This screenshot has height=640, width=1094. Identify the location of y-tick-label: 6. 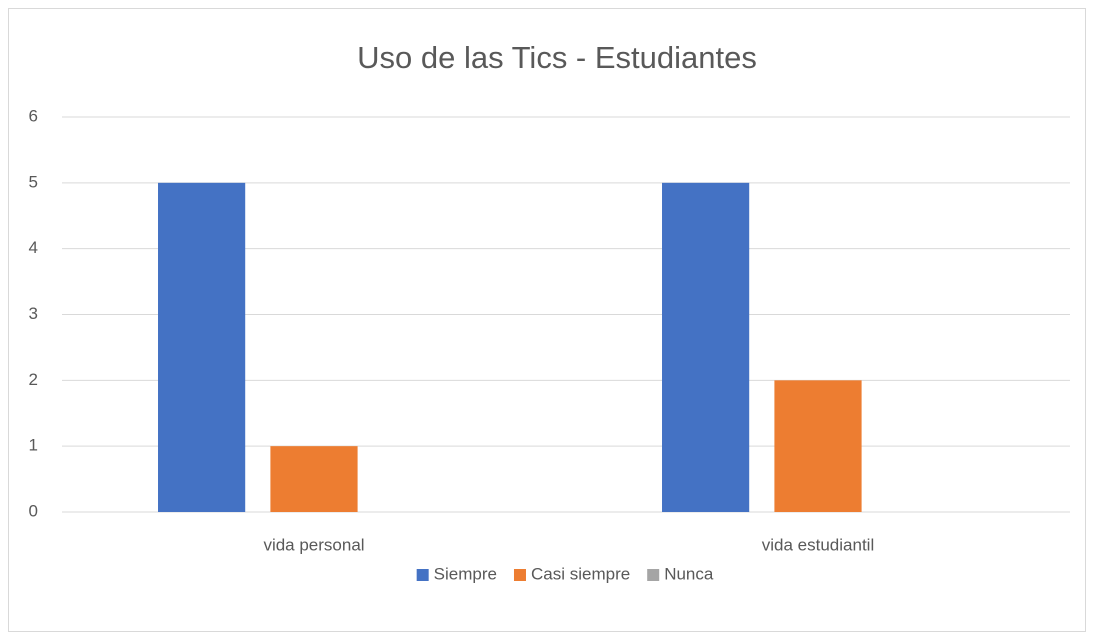
(33, 115).